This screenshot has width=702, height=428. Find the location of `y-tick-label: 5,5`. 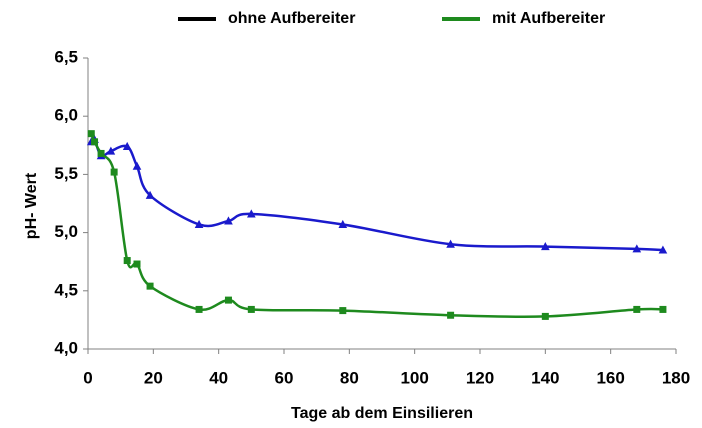

y-tick-label: 5,5 is located at coordinates (66, 173).